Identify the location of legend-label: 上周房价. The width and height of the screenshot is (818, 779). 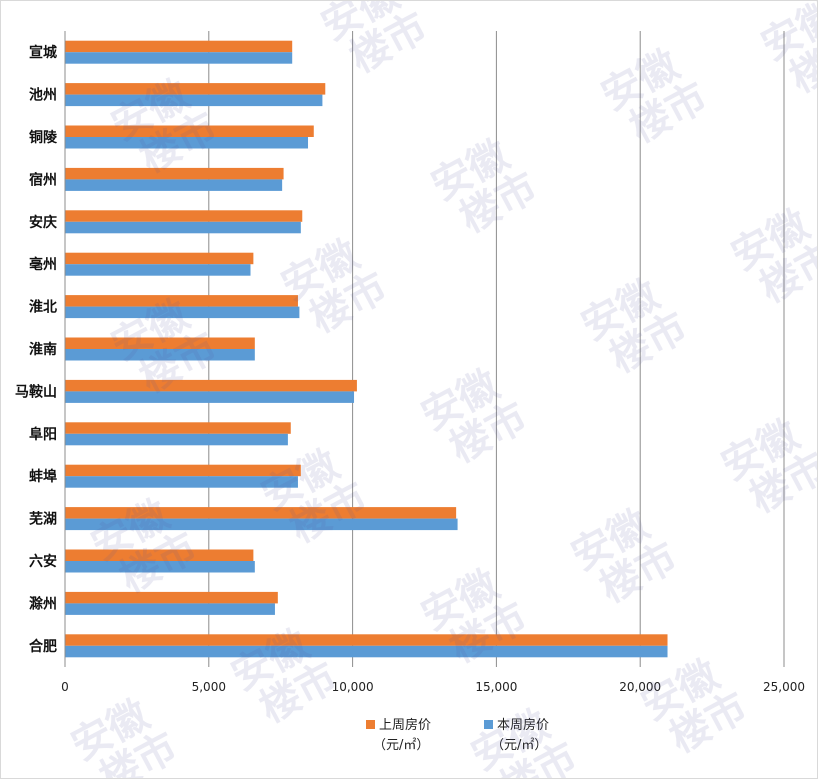
(405, 725).